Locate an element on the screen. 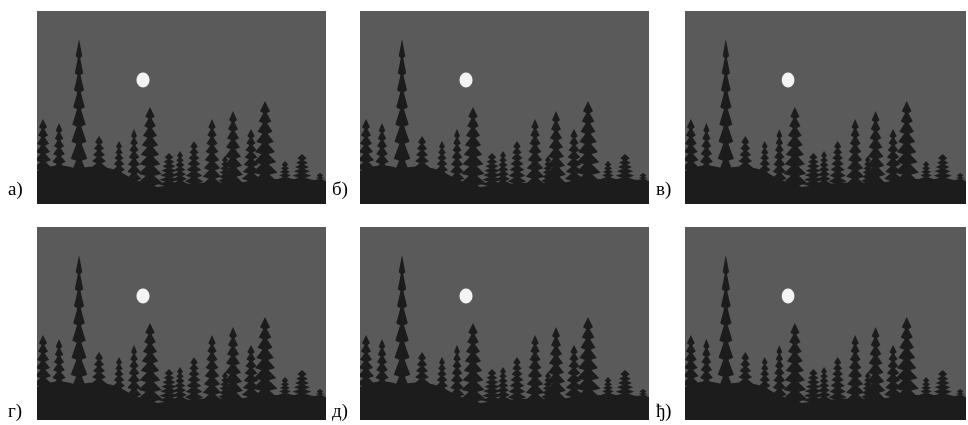 The image size is (968, 425). panel-label-v: в) is located at coordinates (664, 189).